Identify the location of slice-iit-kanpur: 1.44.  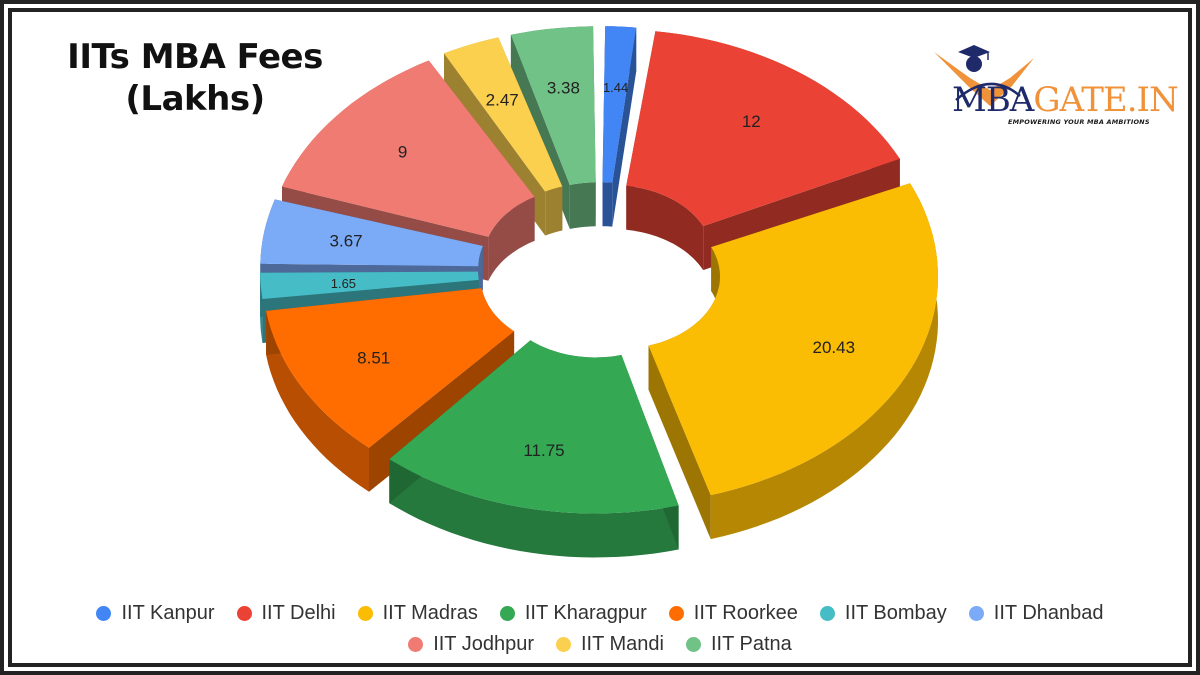
(619, 126).